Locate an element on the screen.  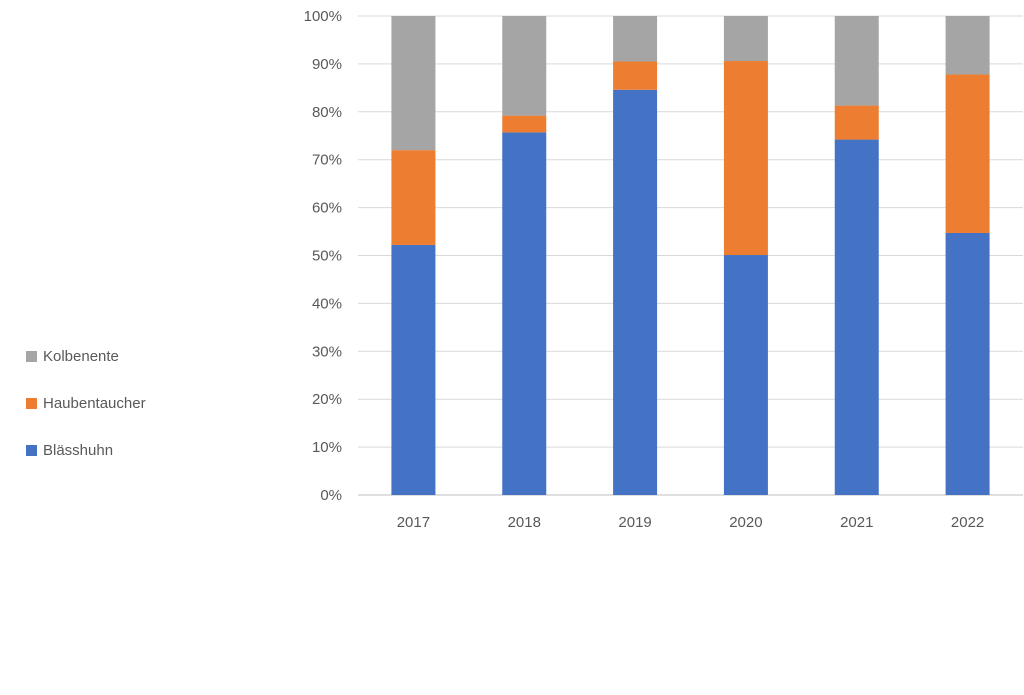
x-tick-label: 2022 is located at coordinates (967, 522).